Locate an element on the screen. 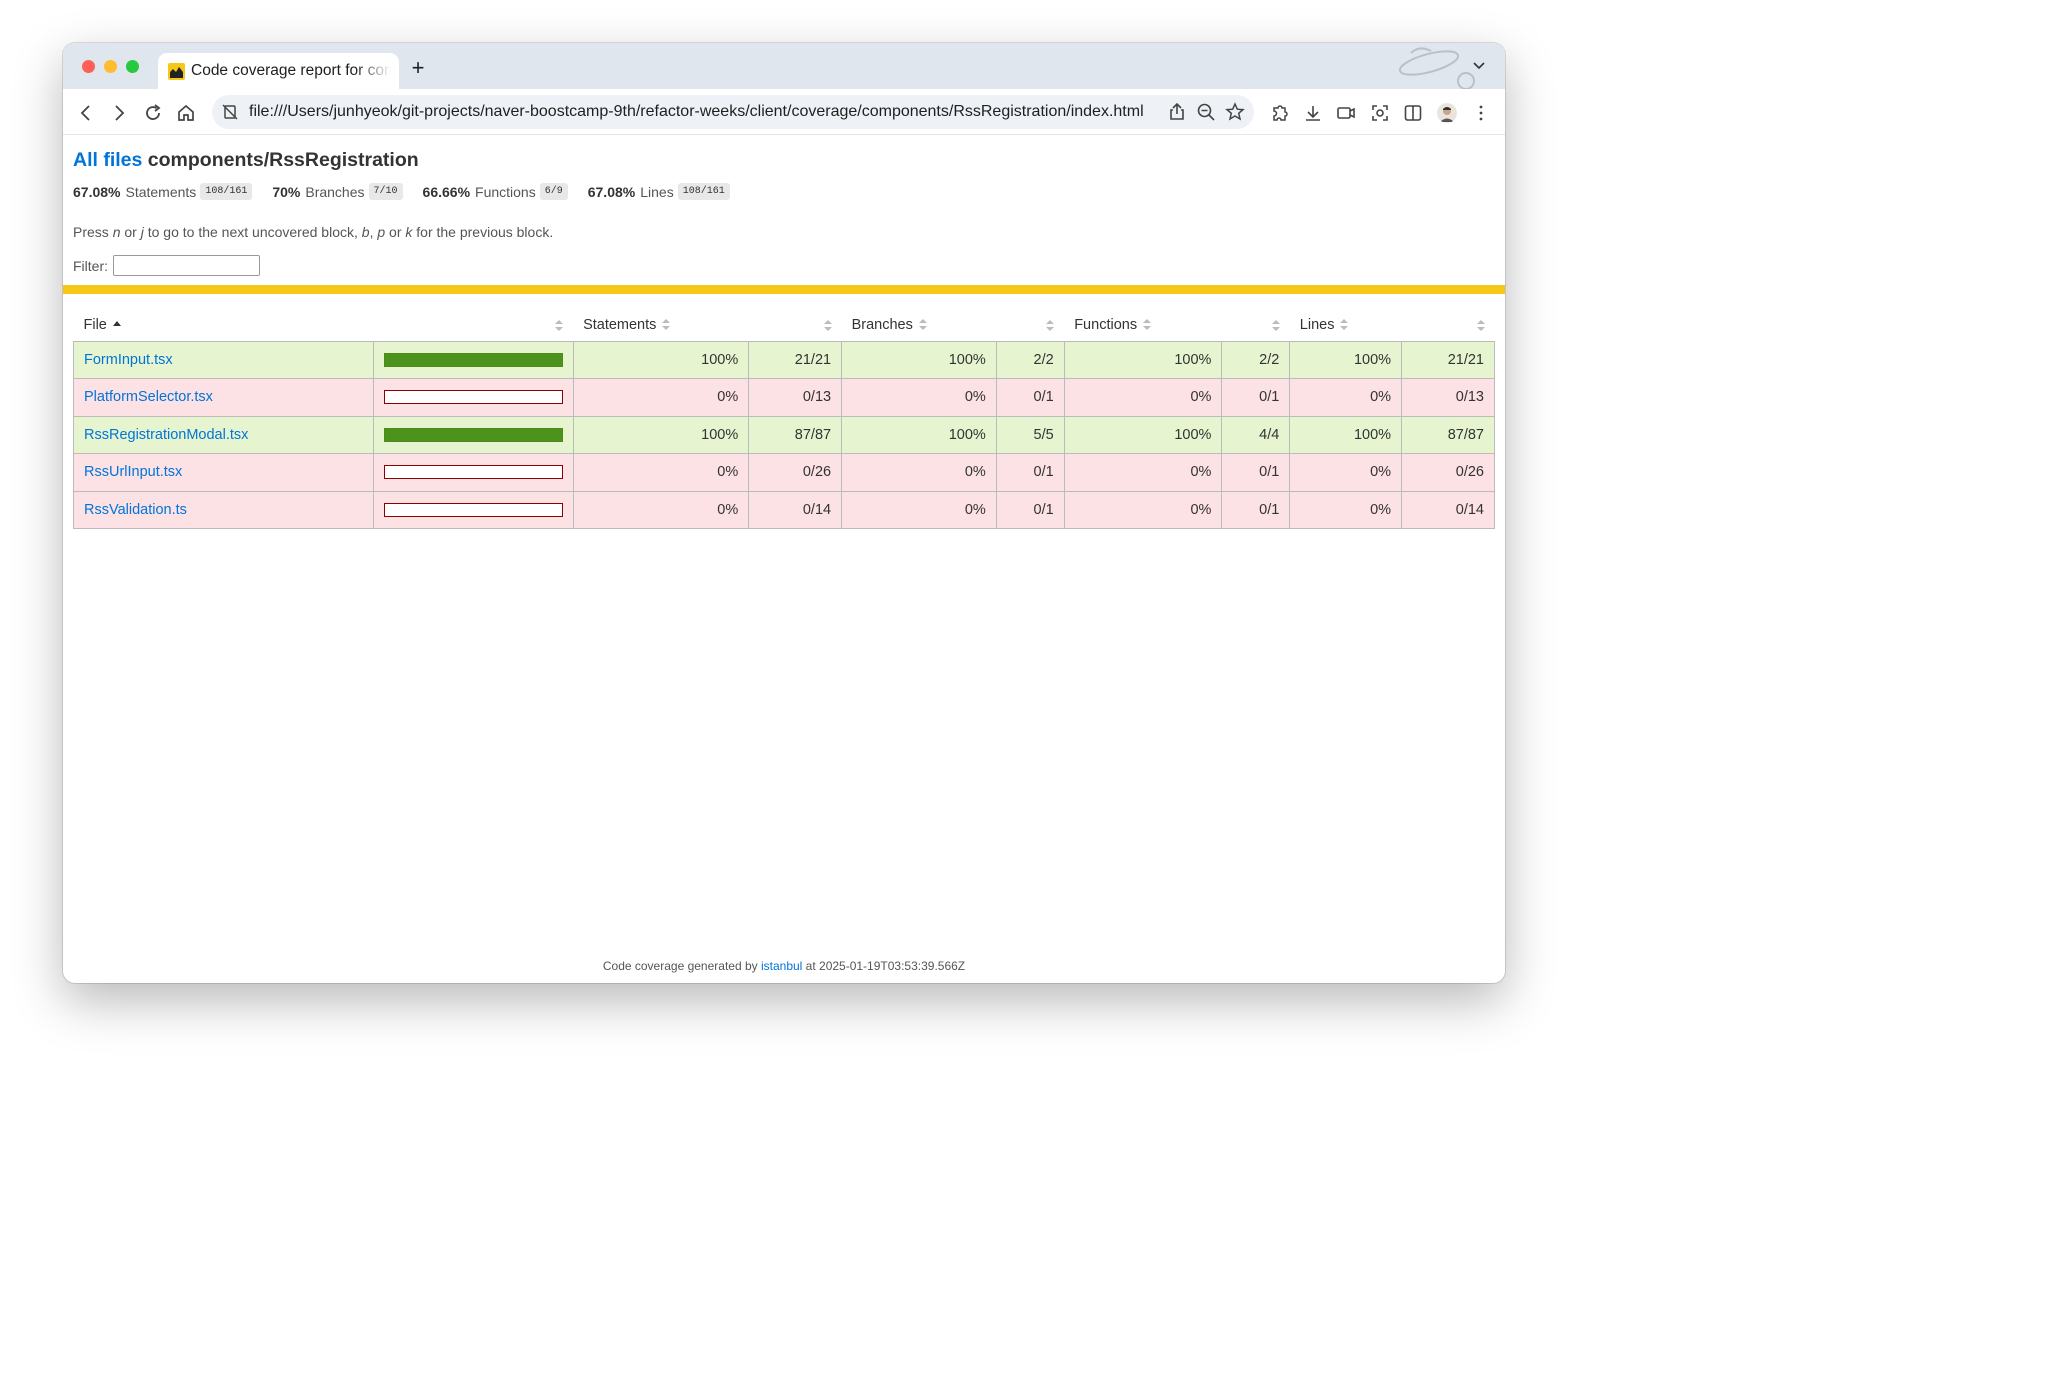 The height and width of the screenshot is (1394, 2048). hint-key-n: n is located at coordinates (116, 232).